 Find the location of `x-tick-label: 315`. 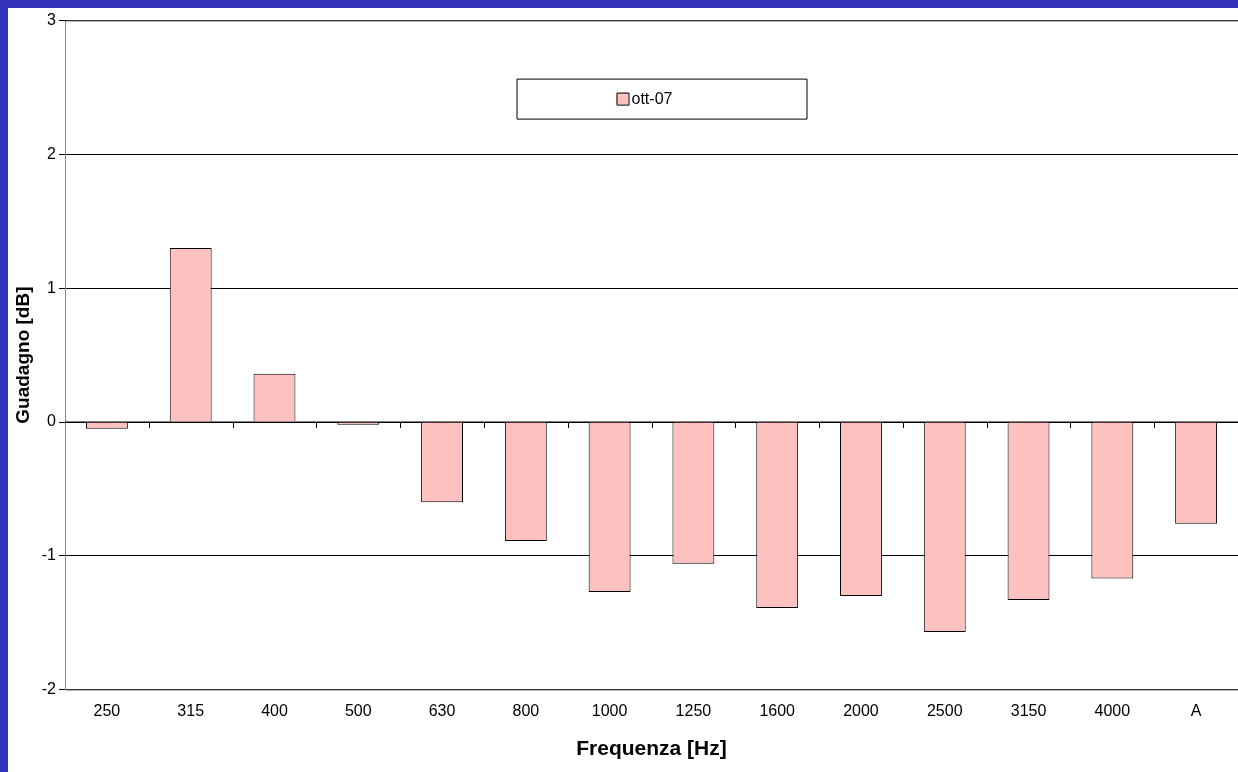

x-tick-label: 315 is located at coordinates (191, 710).